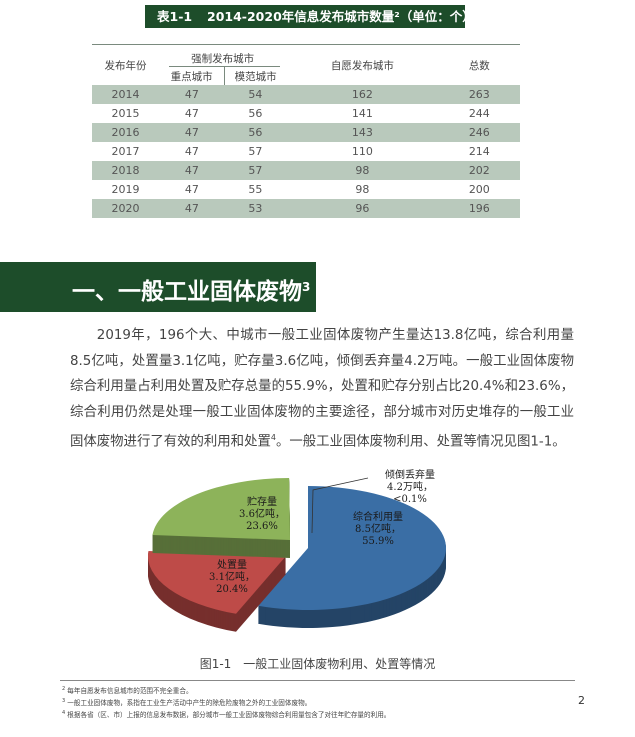 The image size is (635, 737). Describe the element at coordinates (232, 589) in the screenshot. I see `pie-label-label: 20.4%` at that location.